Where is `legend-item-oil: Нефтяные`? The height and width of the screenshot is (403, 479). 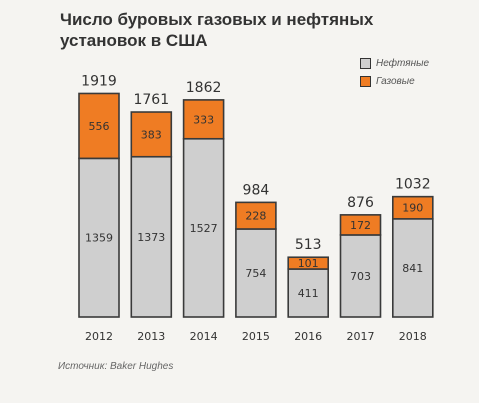
legend-item-oil: Нефтяные is located at coordinates (394, 63).